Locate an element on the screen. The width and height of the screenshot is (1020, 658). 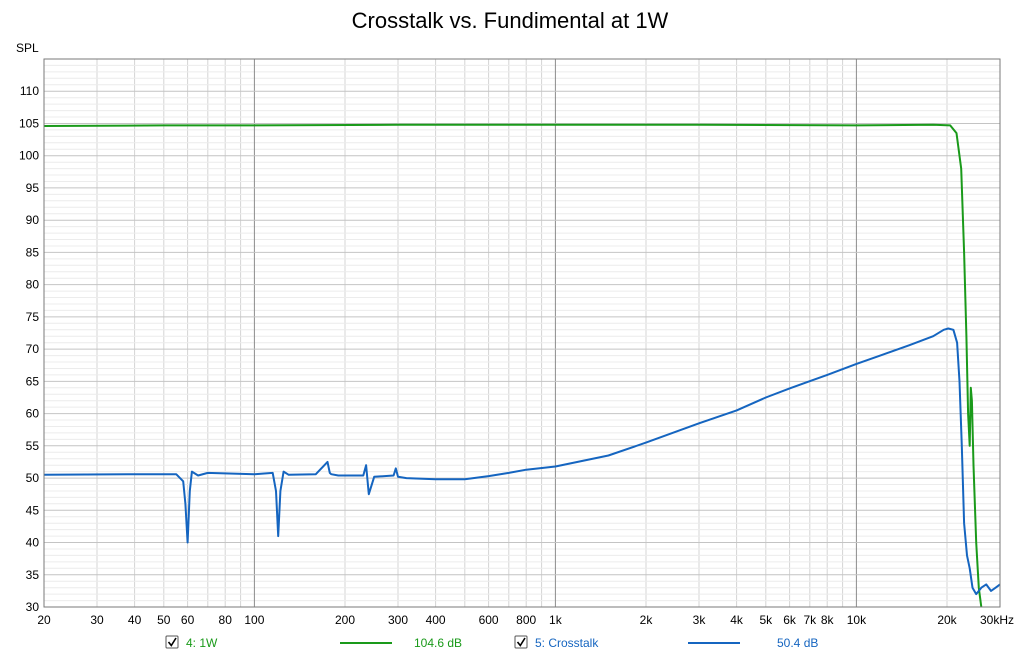
x-tick-label: 80 is located at coordinates (226, 620).